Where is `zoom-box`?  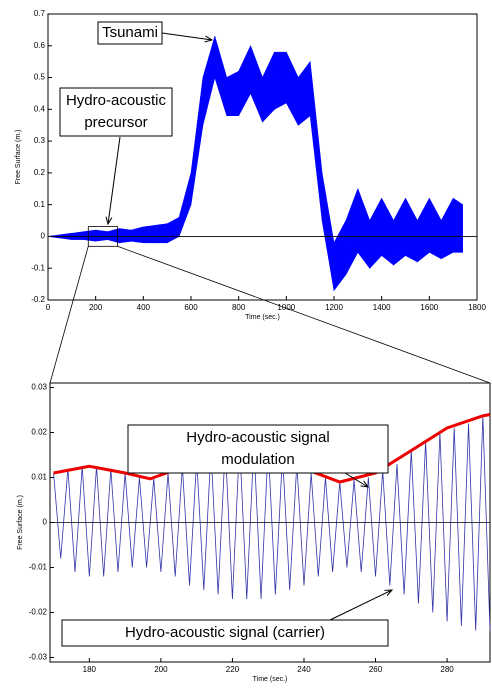 zoom-box is located at coordinates (102, 236).